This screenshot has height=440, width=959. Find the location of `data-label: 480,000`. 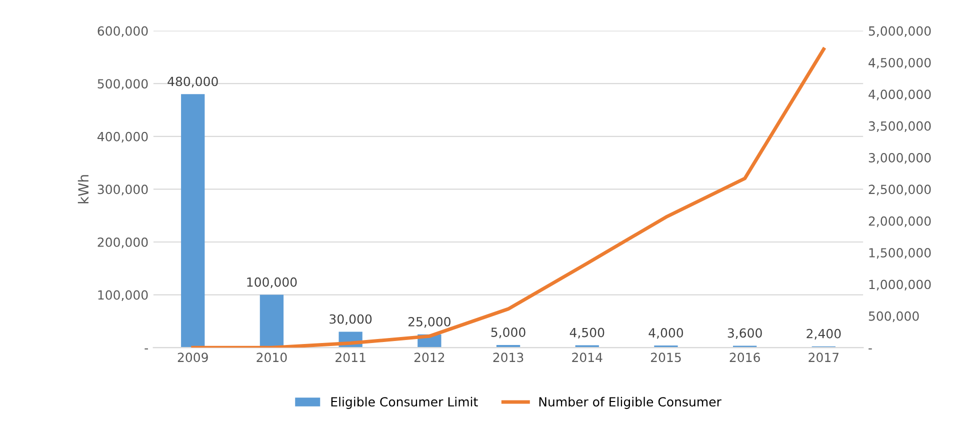

data-label: 480,000 is located at coordinates (193, 82).